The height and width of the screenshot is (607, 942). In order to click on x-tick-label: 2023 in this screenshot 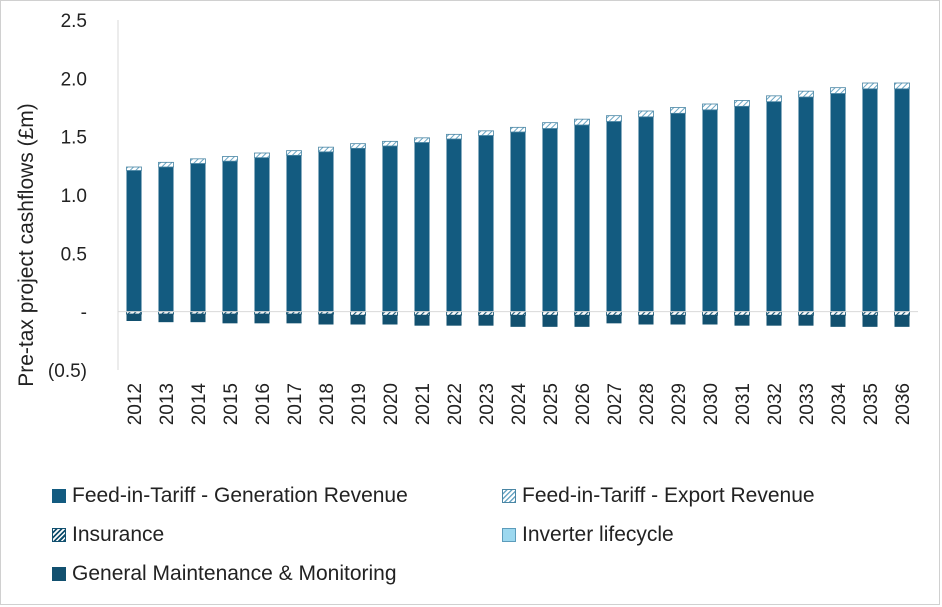, I will do `click(487, 404)`.